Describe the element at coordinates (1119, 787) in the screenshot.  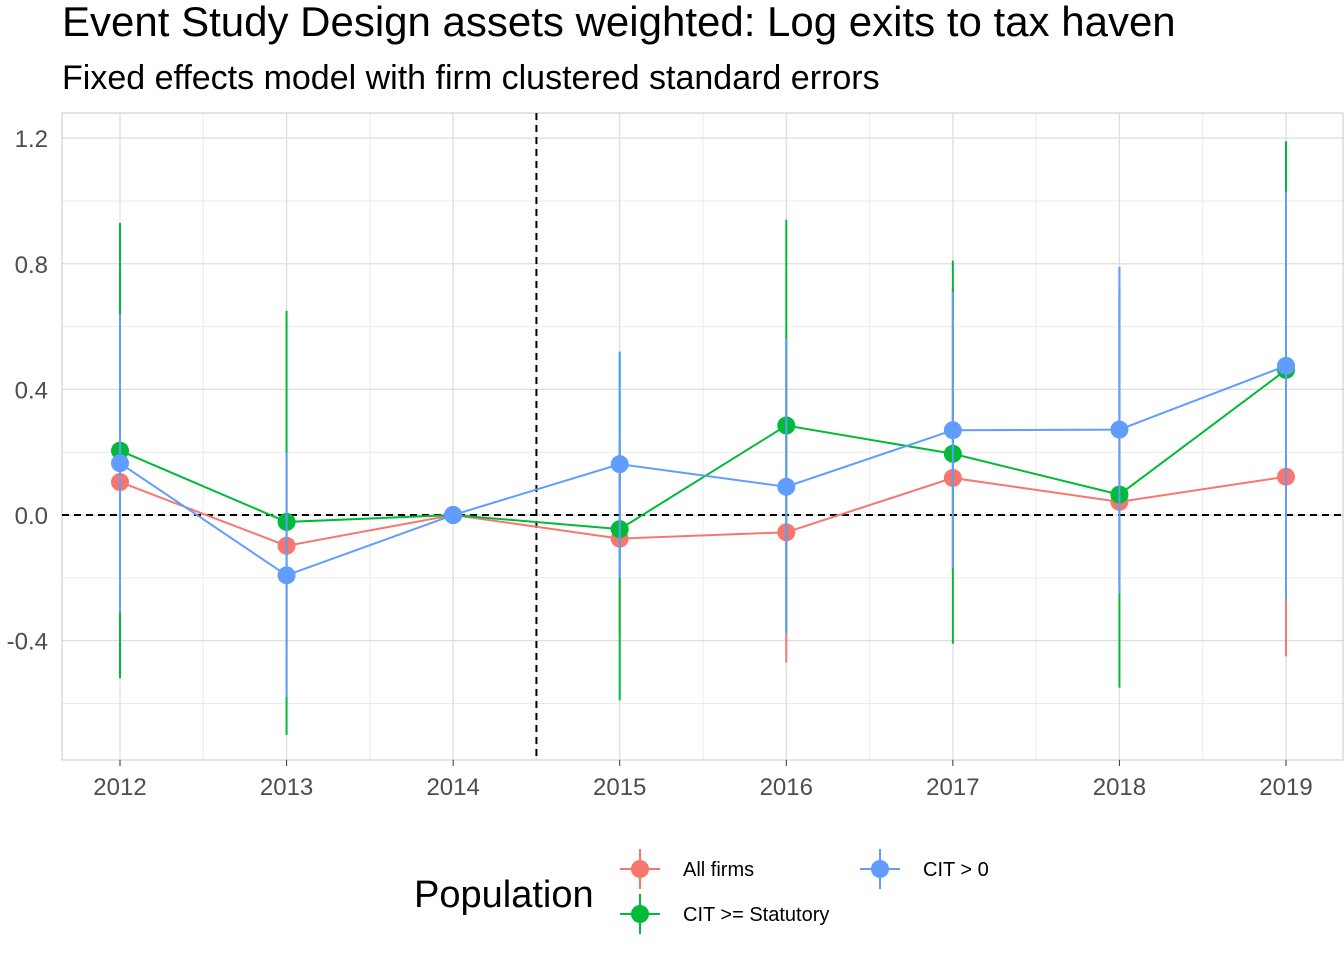
I see `x-tick-label: 2018` at that location.